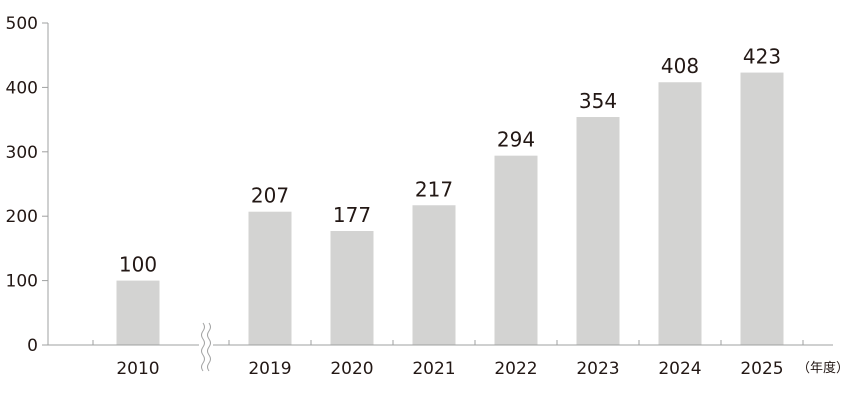 This screenshot has height=400, width=850. Describe the element at coordinates (433, 369) in the screenshot. I see `x-tick-label: 2021` at that location.